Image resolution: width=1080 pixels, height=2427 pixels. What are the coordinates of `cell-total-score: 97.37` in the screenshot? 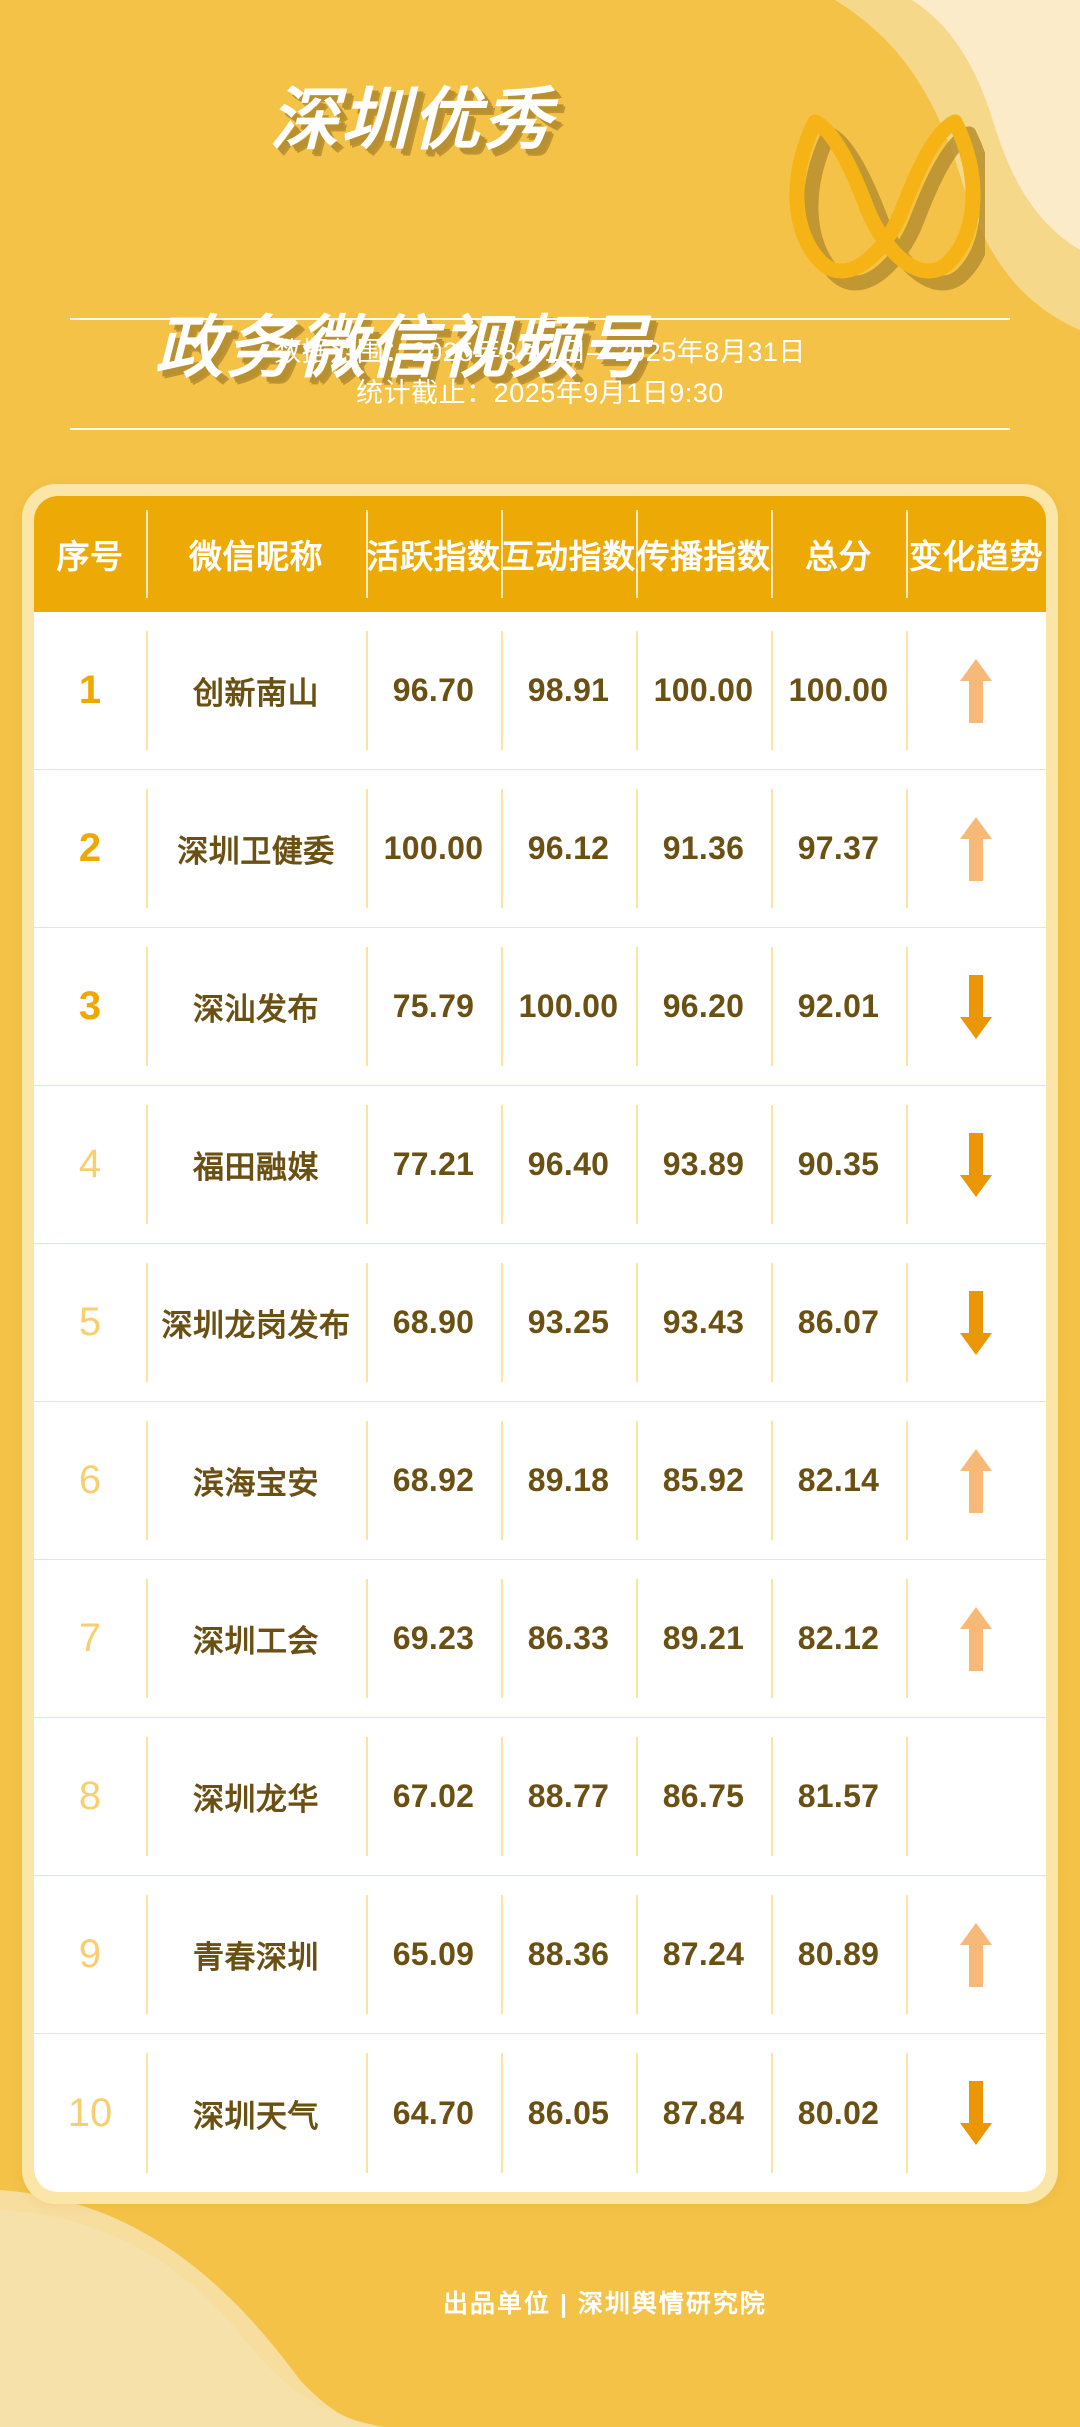 It's located at (838, 848).